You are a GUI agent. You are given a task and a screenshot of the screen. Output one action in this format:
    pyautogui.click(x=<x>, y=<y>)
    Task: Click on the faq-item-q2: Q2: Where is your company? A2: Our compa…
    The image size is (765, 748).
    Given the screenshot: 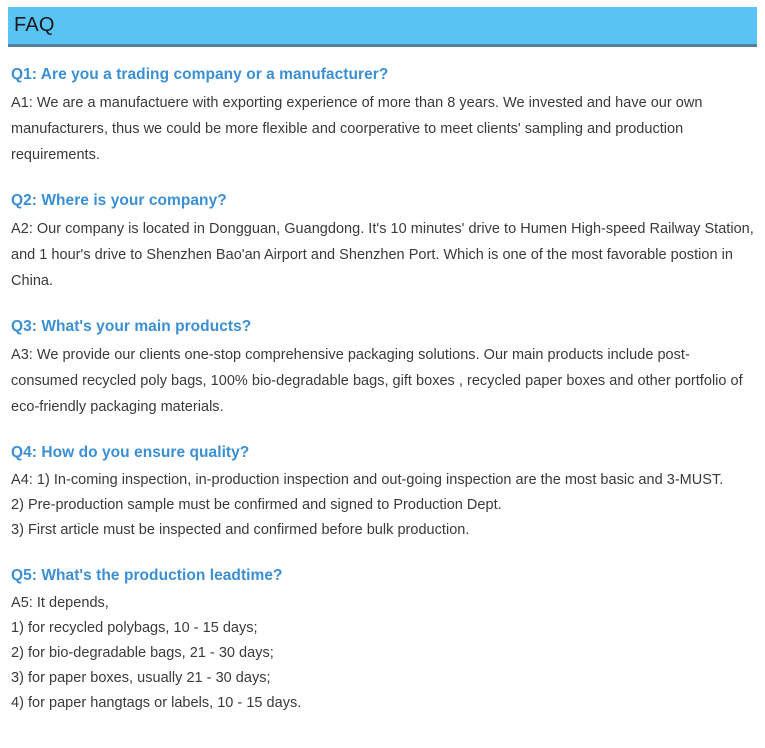 What is the action you would take?
    pyautogui.click(x=383, y=242)
    